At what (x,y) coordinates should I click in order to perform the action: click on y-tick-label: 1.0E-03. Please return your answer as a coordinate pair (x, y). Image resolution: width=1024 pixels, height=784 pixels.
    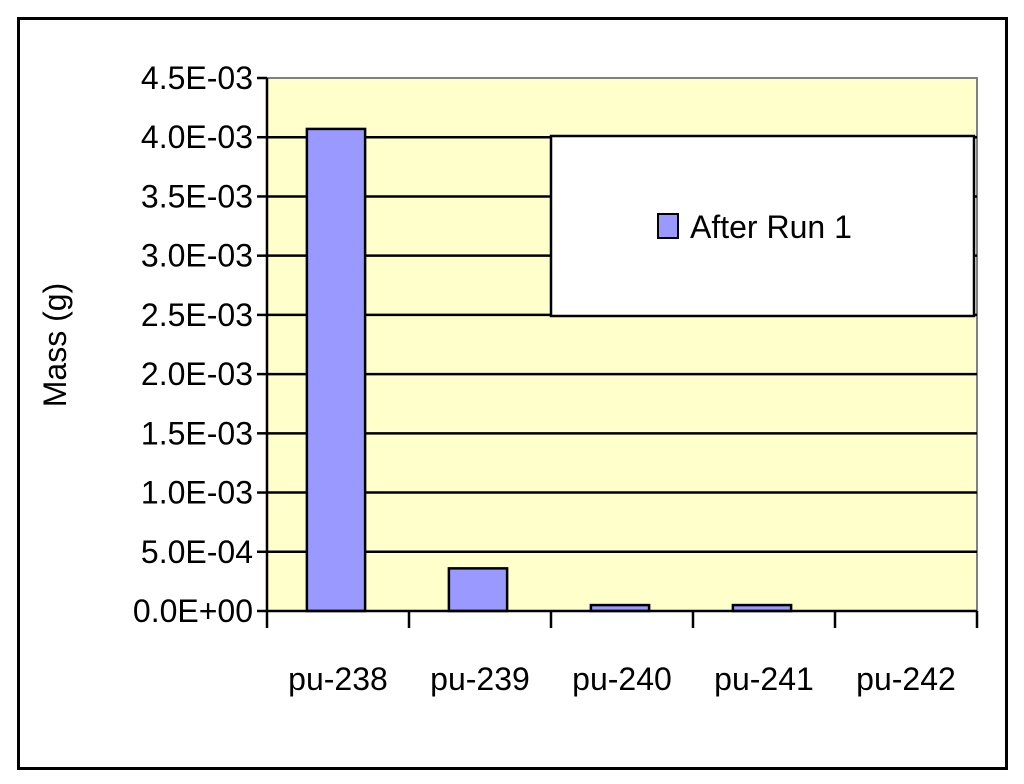
    Looking at the image, I should click on (197, 493).